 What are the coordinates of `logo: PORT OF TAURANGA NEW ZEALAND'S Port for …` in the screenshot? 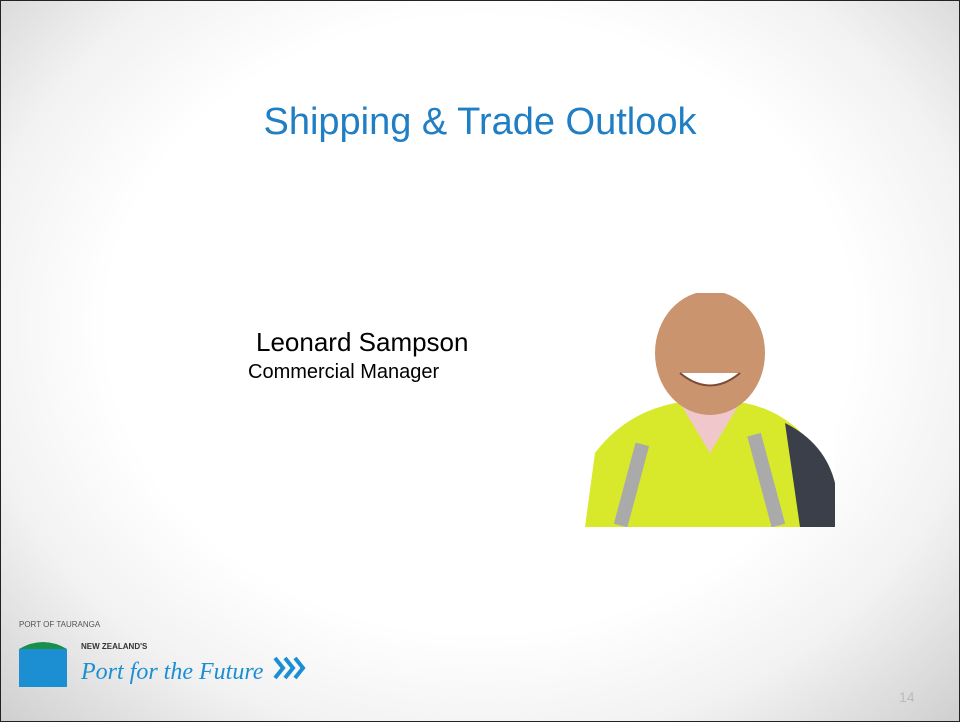 It's located at (162, 653).